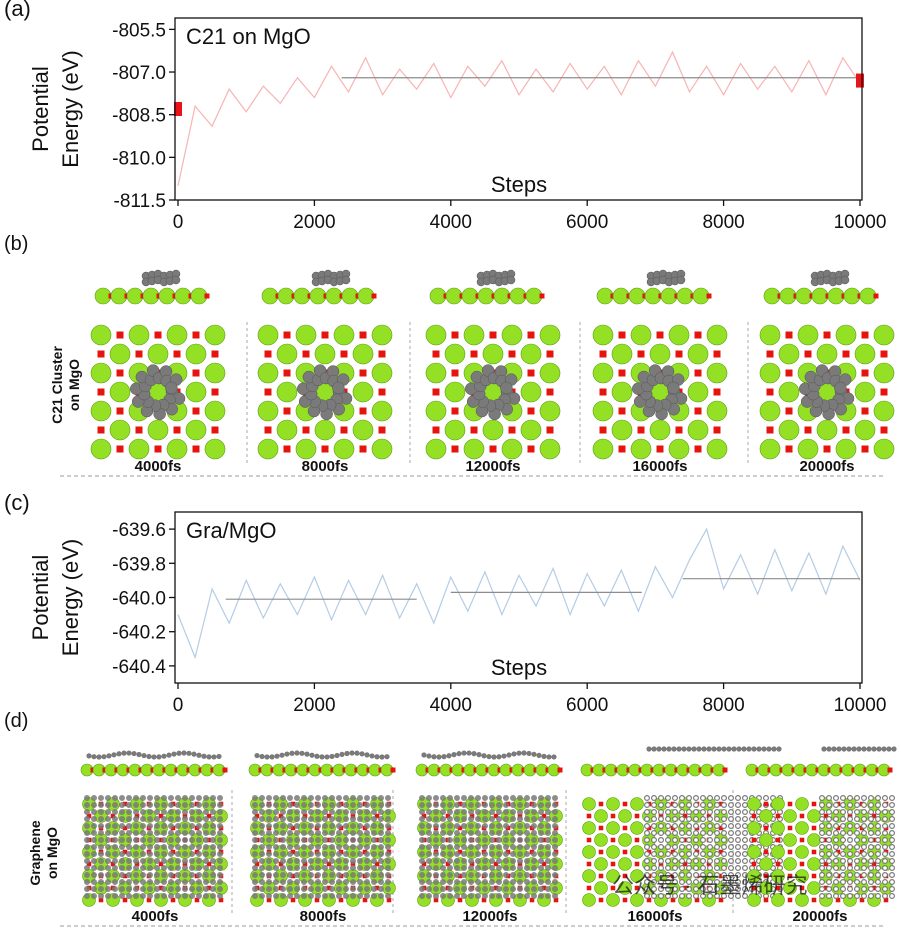 The height and width of the screenshot is (929, 901). What do you see at coordinates (493, 372) in the screenshot?
I see `snapshot: 12000fs` at bounding box center [493, 372].